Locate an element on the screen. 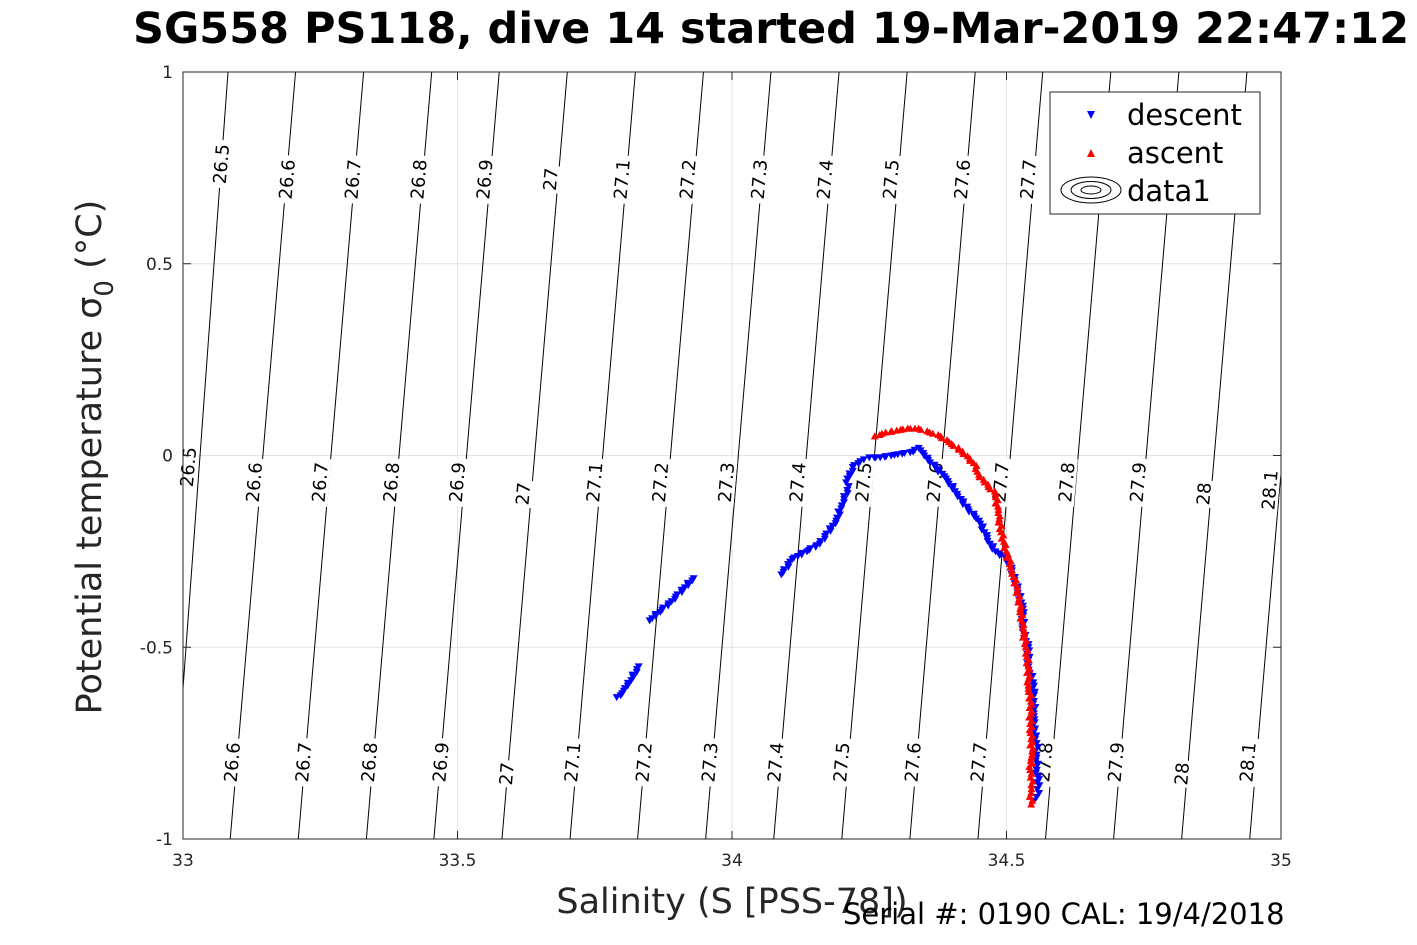 The height and width of the screenshot is (945, 1417). y-axis-label-main: Potential temperature σ is located at coordinates (90, 506).